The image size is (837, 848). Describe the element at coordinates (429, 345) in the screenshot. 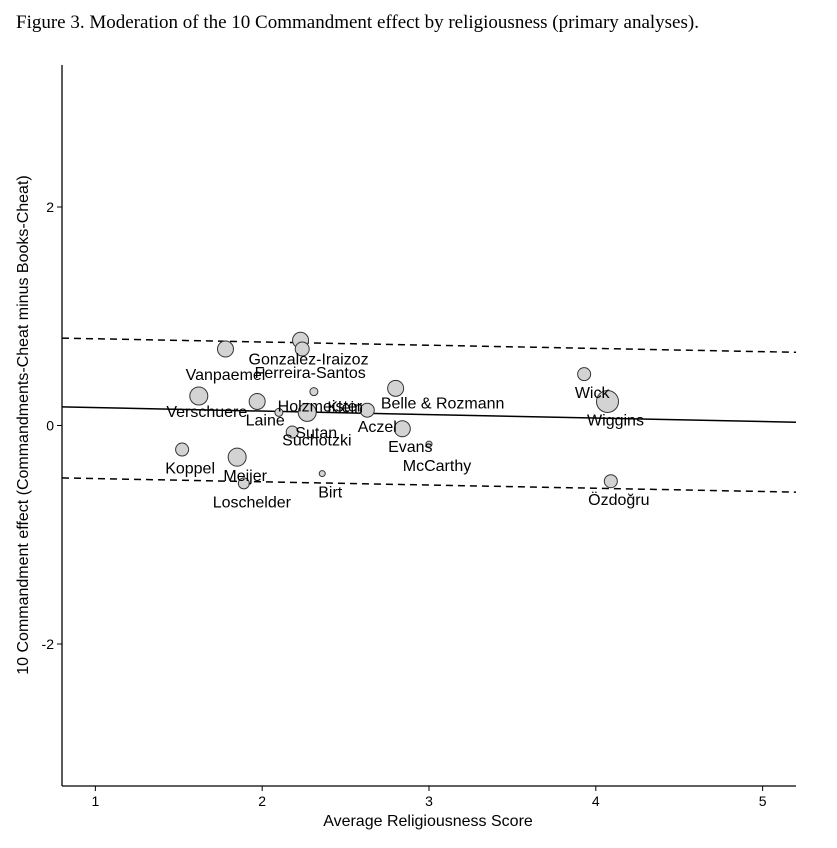

I see `ci-upper-line` at that location.